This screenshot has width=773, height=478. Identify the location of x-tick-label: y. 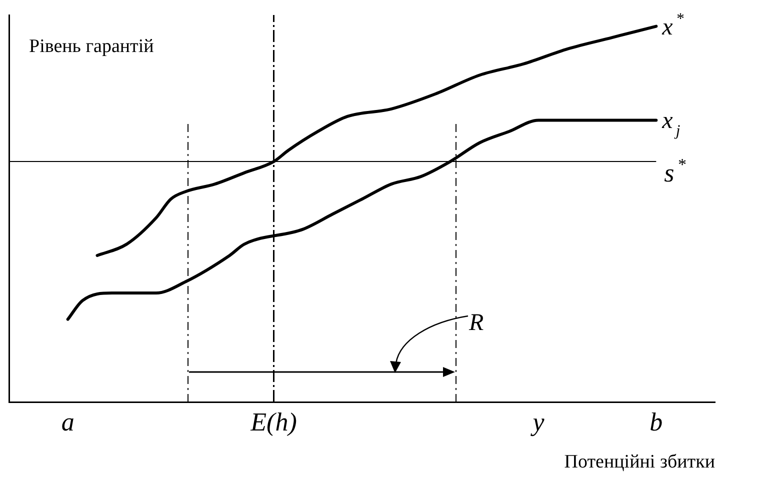
(537, 421).